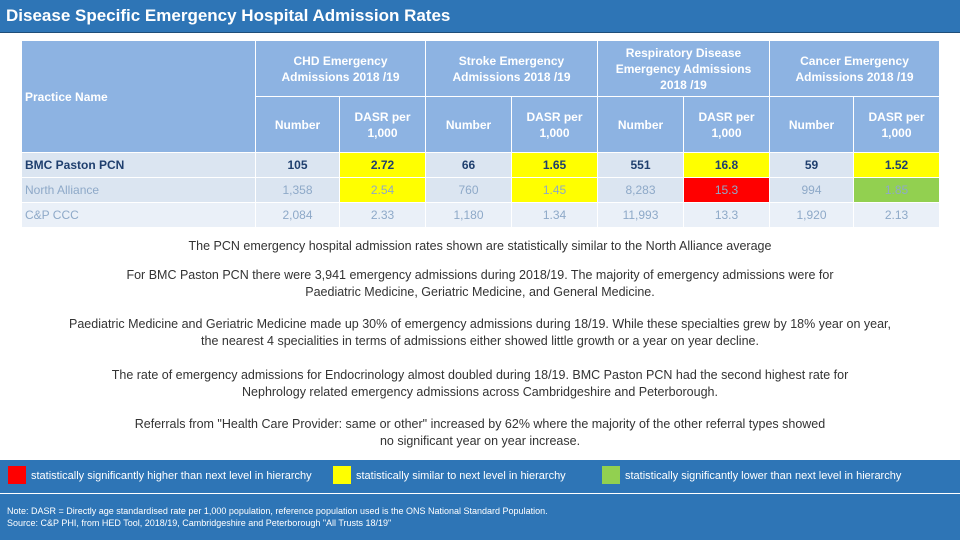 The image size is (960, 540). Describe the element at coordinates (340, 68) in the screenshot. I see `chd-group-header: CHD Emergency Admissions 2018 /19` at that location.